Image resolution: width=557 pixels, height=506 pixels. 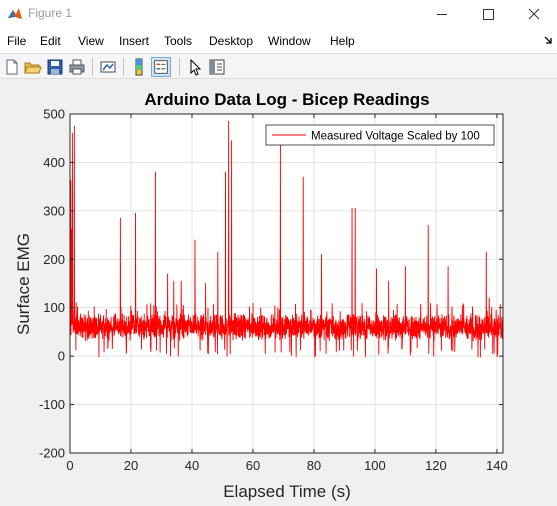 What do you see at coordinates (442, 14) in the screenshot?
I see `minimize-icon` at bounding box center [442, 14].